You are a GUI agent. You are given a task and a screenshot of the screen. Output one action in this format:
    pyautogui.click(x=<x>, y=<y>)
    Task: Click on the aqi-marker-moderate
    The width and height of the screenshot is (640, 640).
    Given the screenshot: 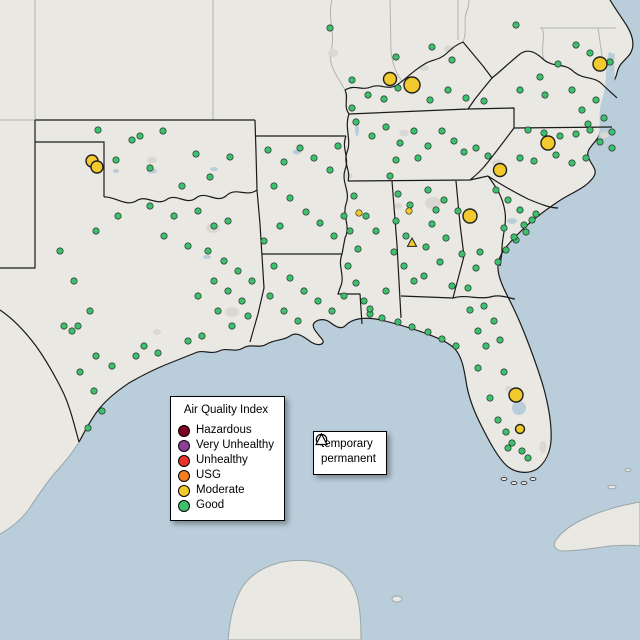 What is the action you would take?
    pyautogui.click(x=409, y=211)
    